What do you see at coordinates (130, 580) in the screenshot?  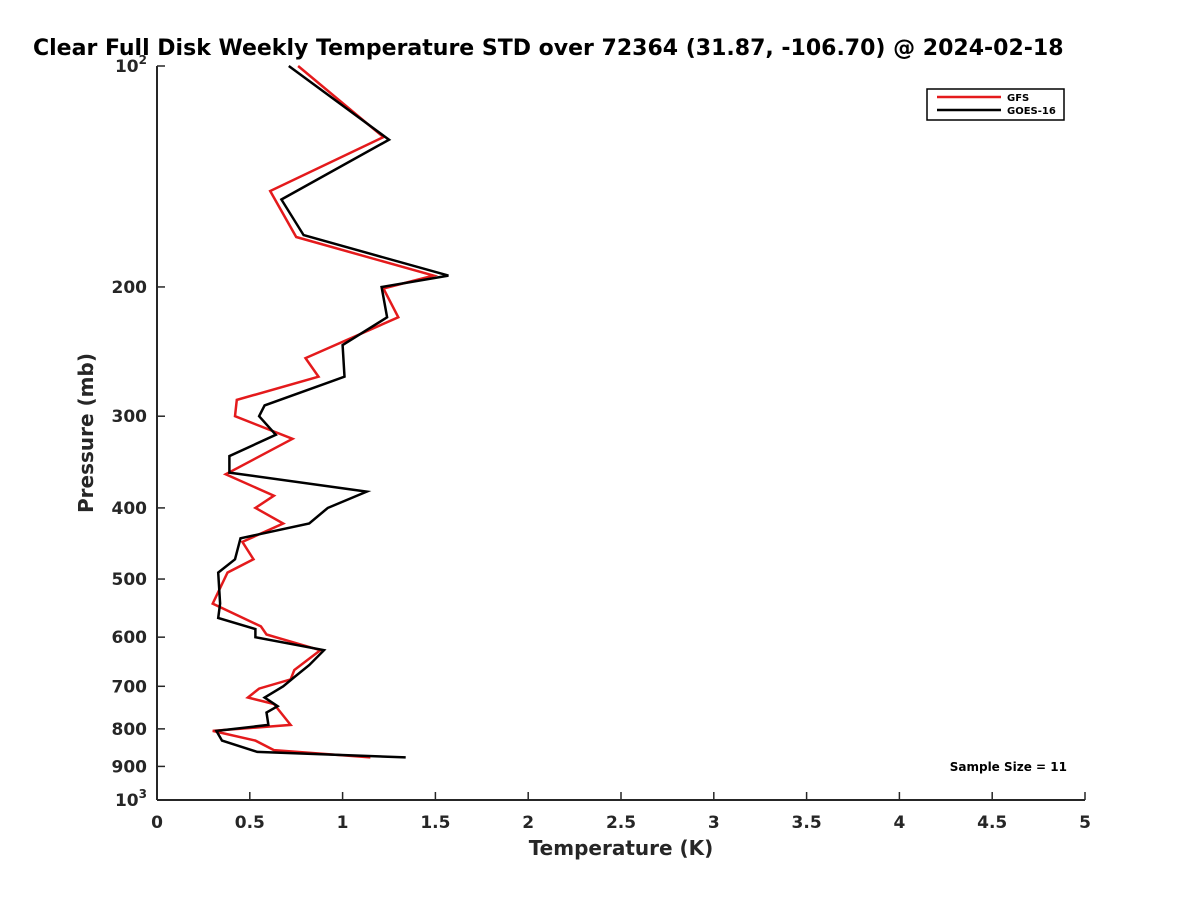 I see `y-tick-label: 500` at bounding box center [130, 580].